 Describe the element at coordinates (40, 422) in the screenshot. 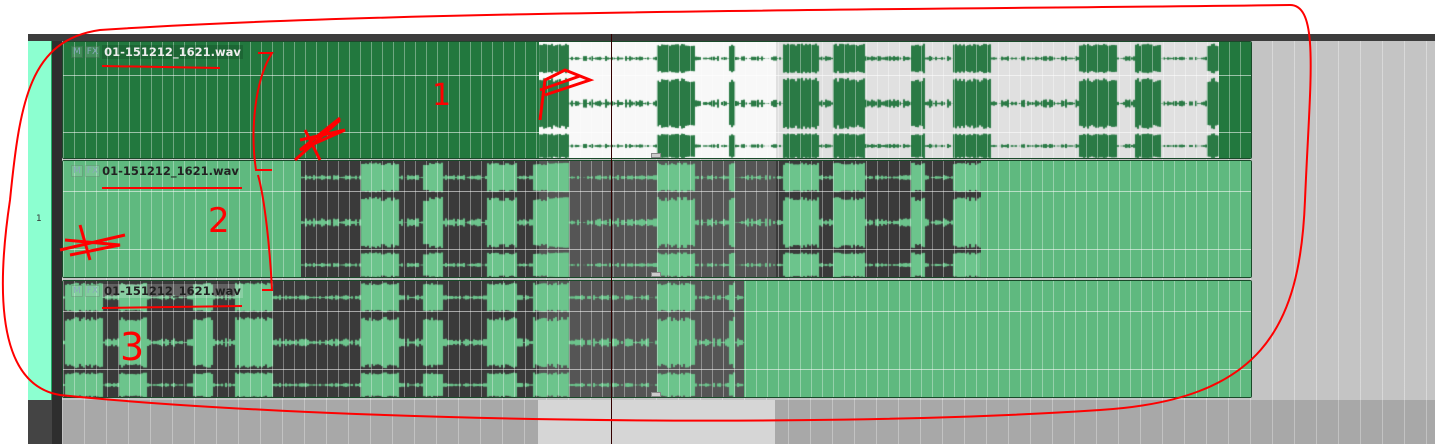

I see `tcp-empty` at that location.